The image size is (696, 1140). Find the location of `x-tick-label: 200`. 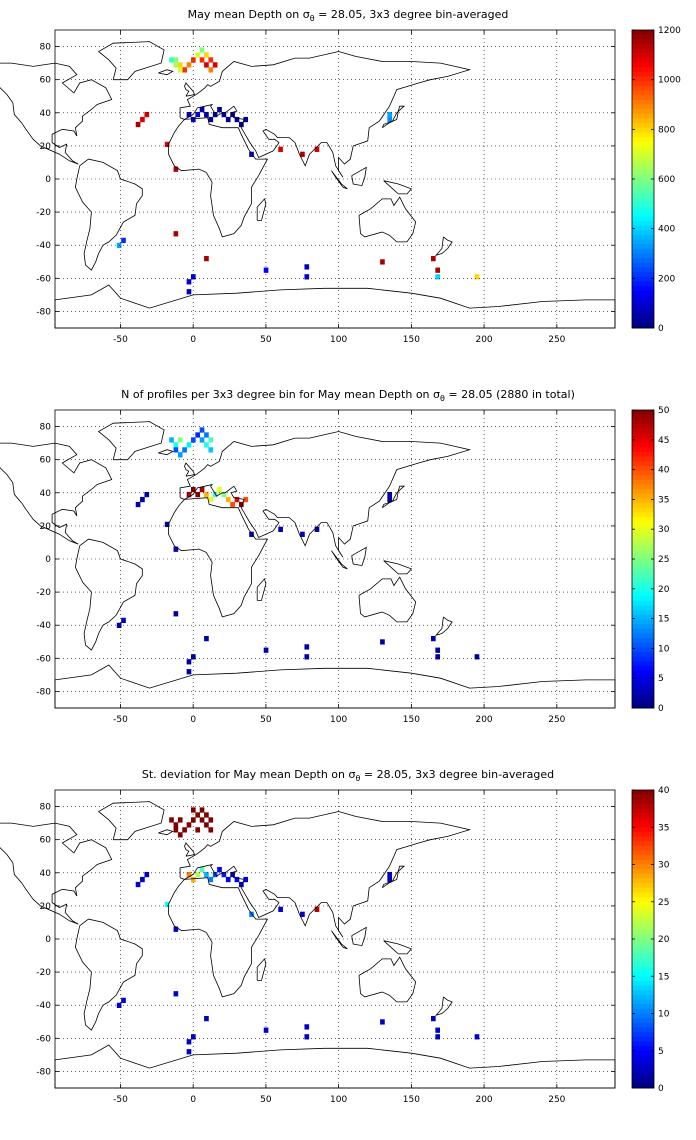

x-tick-label: 200 is located at coordinates (483, 340).